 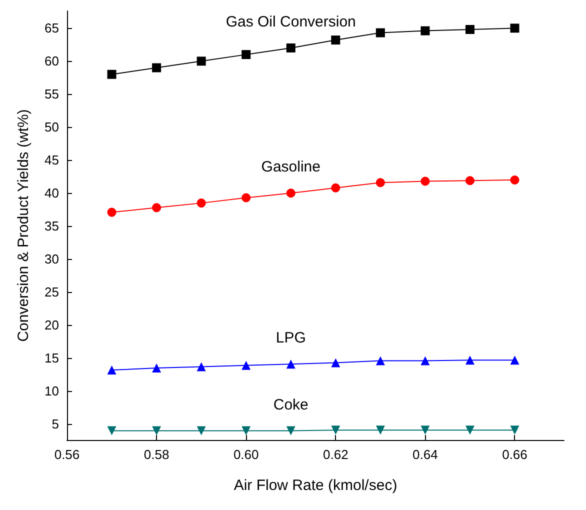 What do you see at coordinates (246, 454) in the screenshot?
I see `x-tick-label: 0.60` at bounding box center [246, 454].